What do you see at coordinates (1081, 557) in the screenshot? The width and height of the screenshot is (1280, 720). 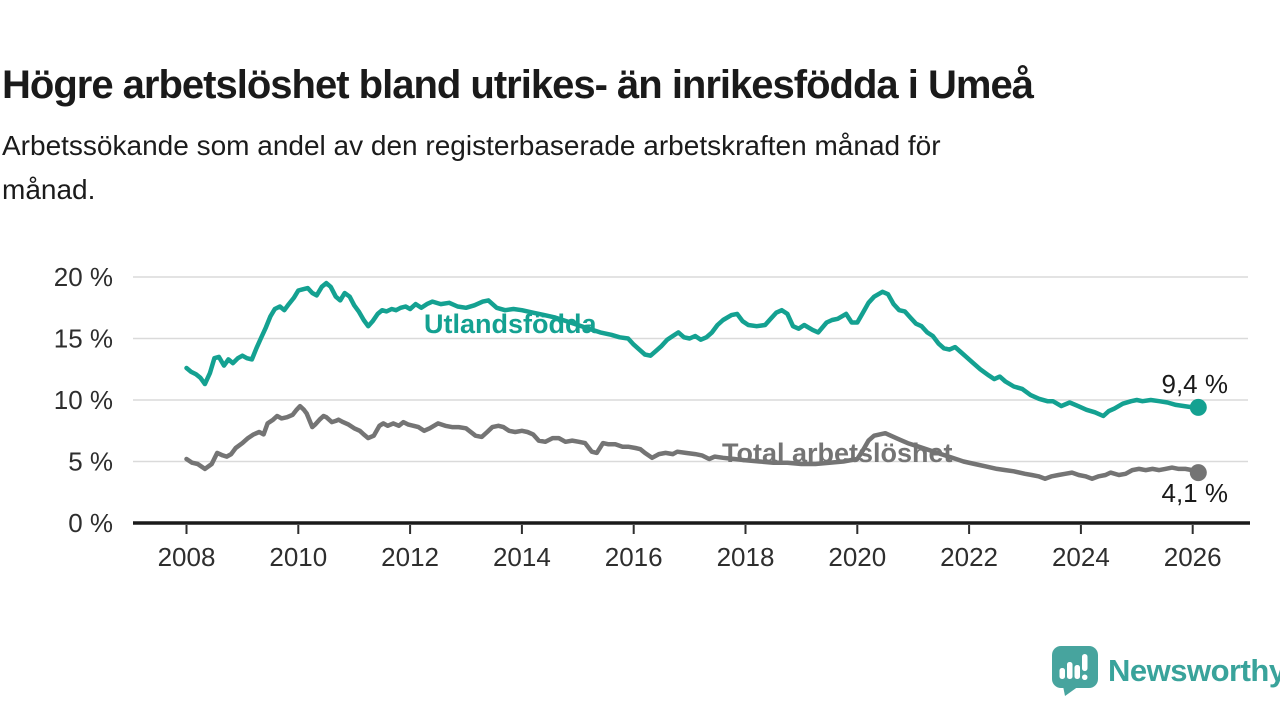 I see `x-tick-label: 2024` at bounding box center [1081, 557].